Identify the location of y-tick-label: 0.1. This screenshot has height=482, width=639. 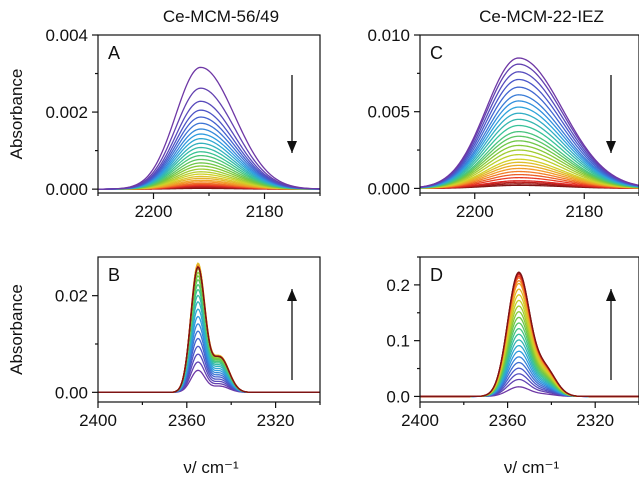
(398, 341).